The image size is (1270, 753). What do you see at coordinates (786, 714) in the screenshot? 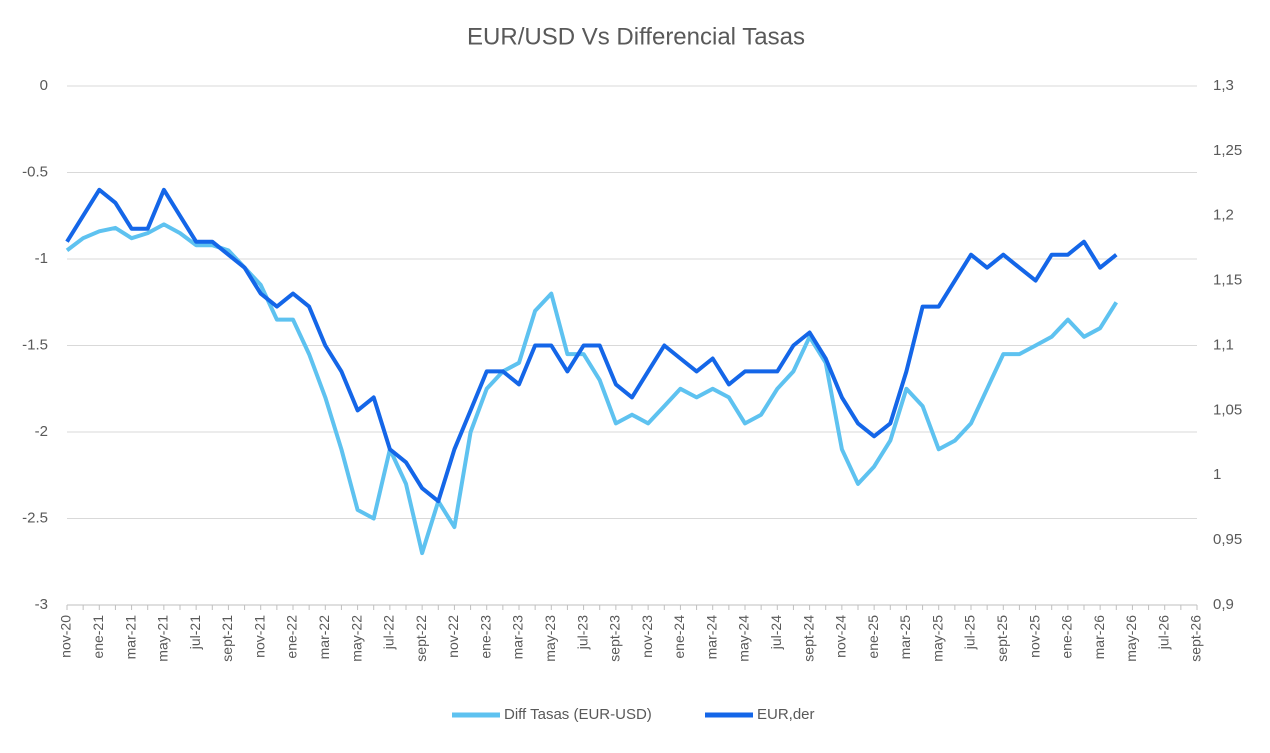
I see `legend-label: EUR,der` at bounding box center [786, 714].